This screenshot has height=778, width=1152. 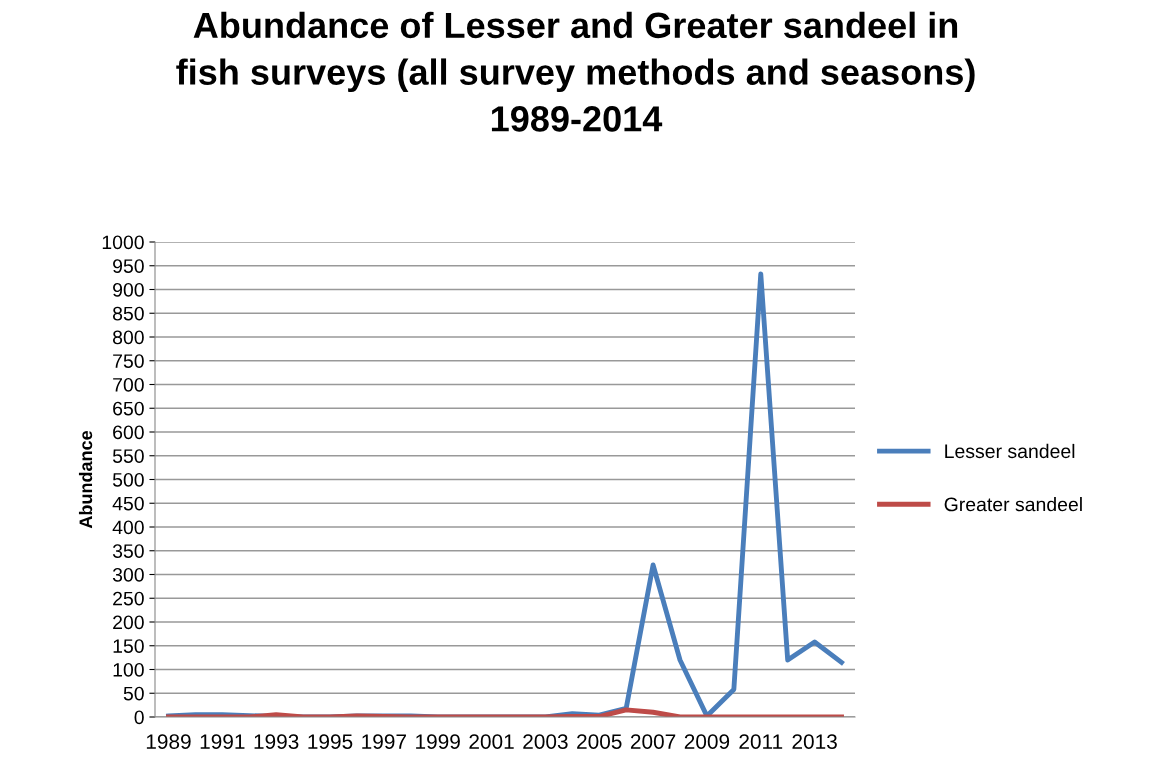 What do you see at coordinates (222, 741) in the screenshot?
I see `x-tick-label: 1991` at bounding box center [222, 741].